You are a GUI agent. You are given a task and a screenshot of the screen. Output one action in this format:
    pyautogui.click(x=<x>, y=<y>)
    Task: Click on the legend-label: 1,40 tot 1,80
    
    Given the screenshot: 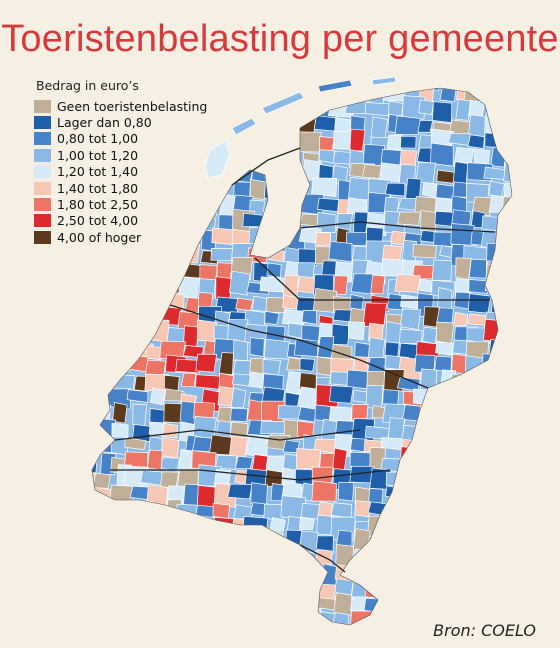 What is the action you would take?
    pyautogui.click(x=98, y=188)
    